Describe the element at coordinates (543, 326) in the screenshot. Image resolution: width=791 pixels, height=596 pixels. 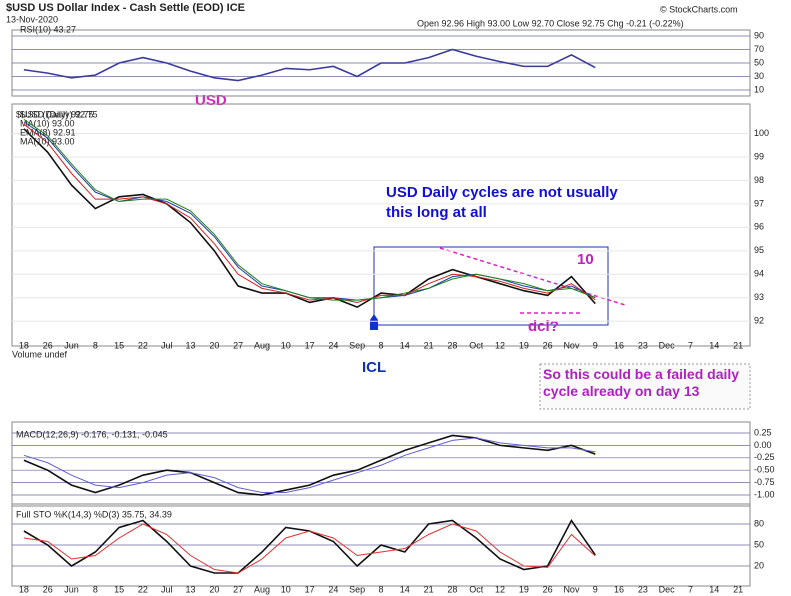
I see `annotation: dcl?` at that location.